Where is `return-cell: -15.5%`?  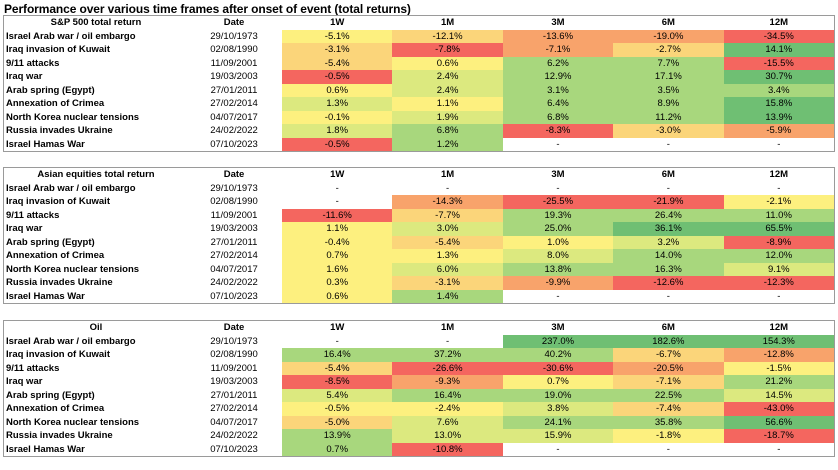
return-cell: -15.5% is located at coordinates (778, 63).